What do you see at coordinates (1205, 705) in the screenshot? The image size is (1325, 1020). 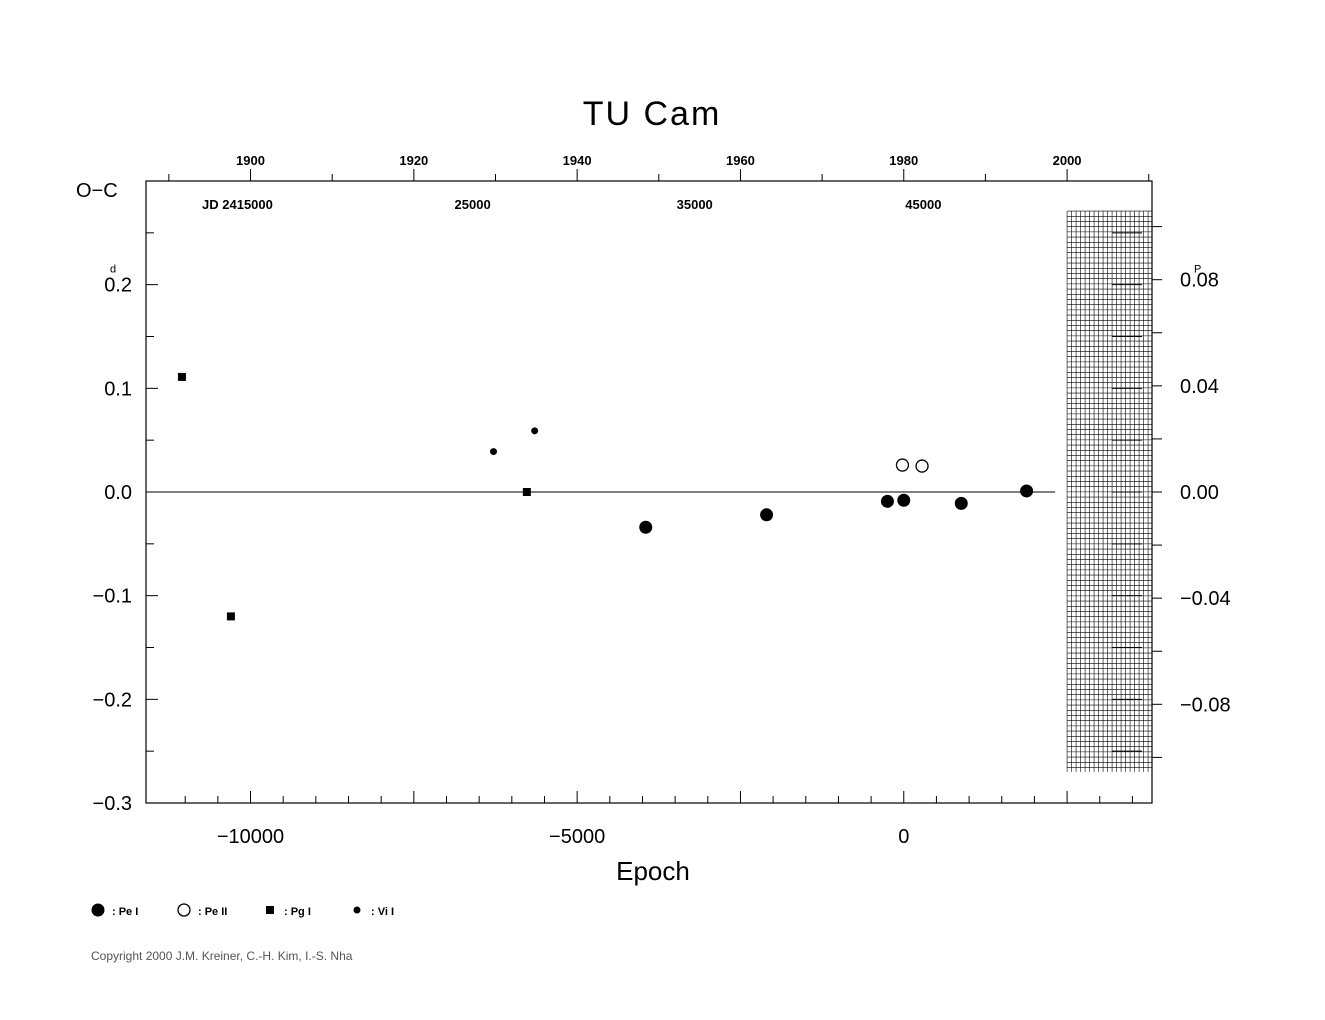 I see `right-tick-label: −0.08` at bounding box center [1205, 705].